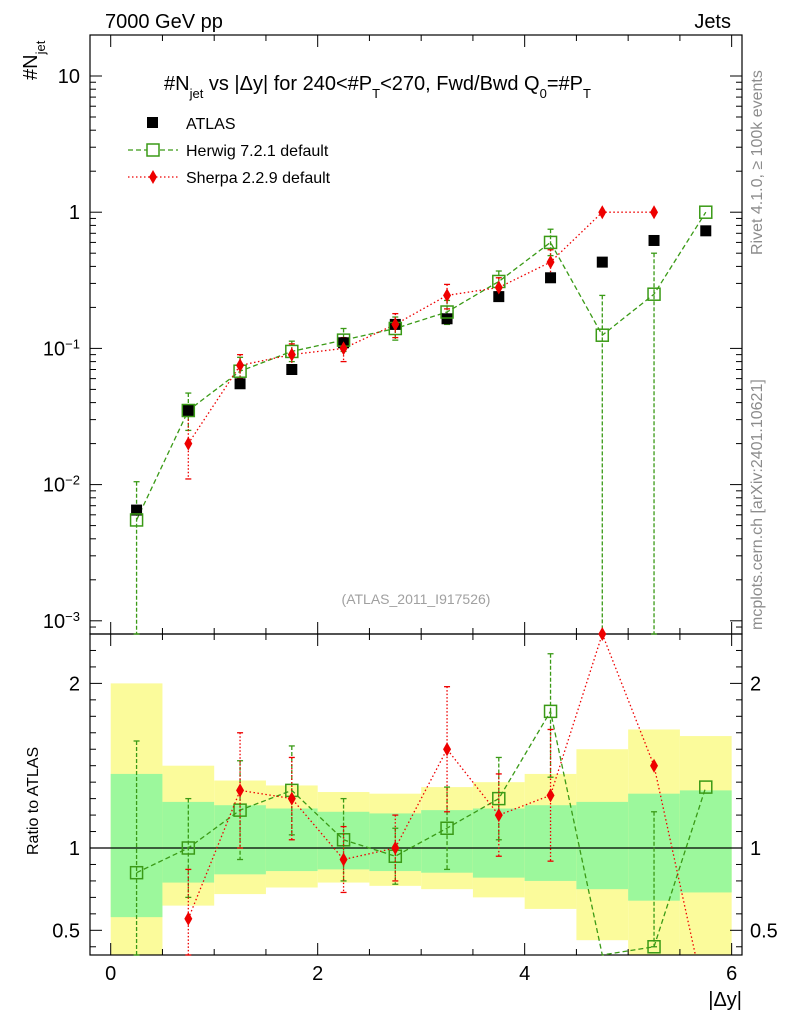 The image size is (786, 1024). I want to click on sherpa-line, so click(420, 327).